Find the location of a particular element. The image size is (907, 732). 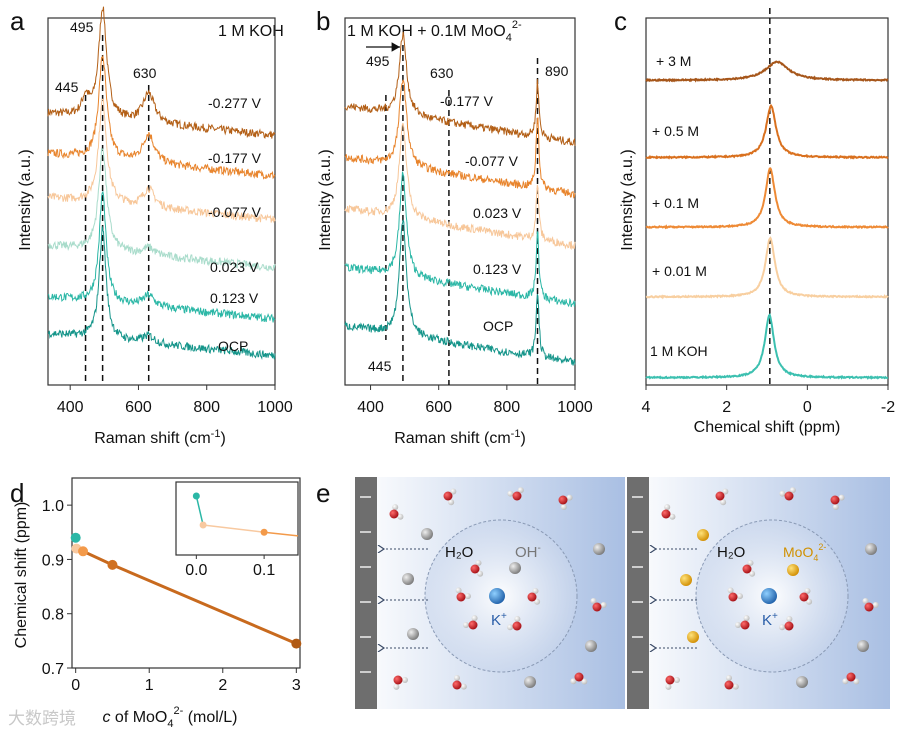

panel-label-c: c is located at coordinates (620, 21).